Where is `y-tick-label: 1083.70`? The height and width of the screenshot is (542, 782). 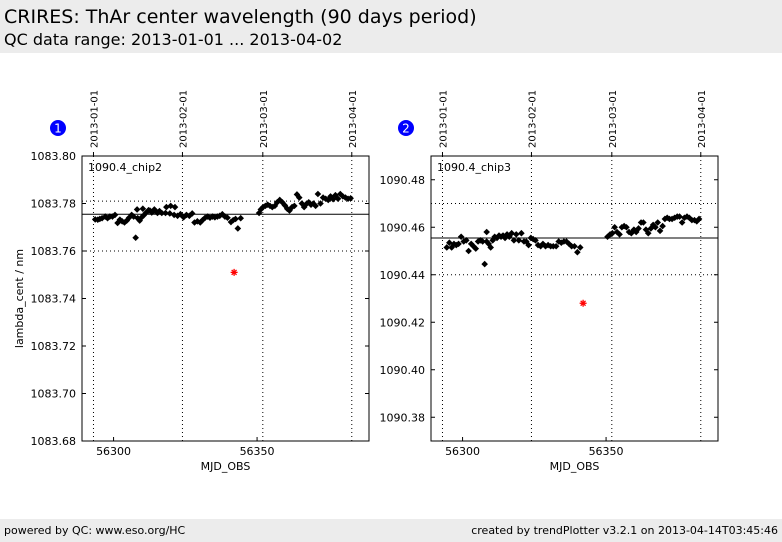
y-tick-label: 1083.70 is located at coordinates (54, 394).